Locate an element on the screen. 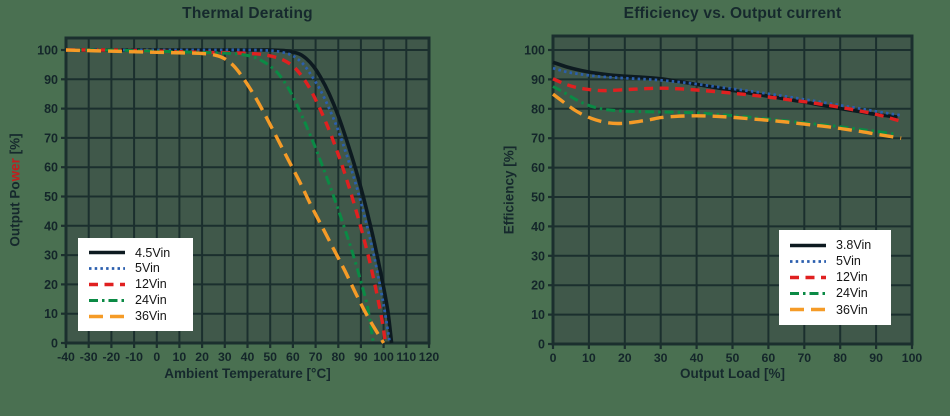 Image resolution: width=950 pixels, height=416 pixels. legend-swatch-3.8Vin is located at coordinates (808, 245).